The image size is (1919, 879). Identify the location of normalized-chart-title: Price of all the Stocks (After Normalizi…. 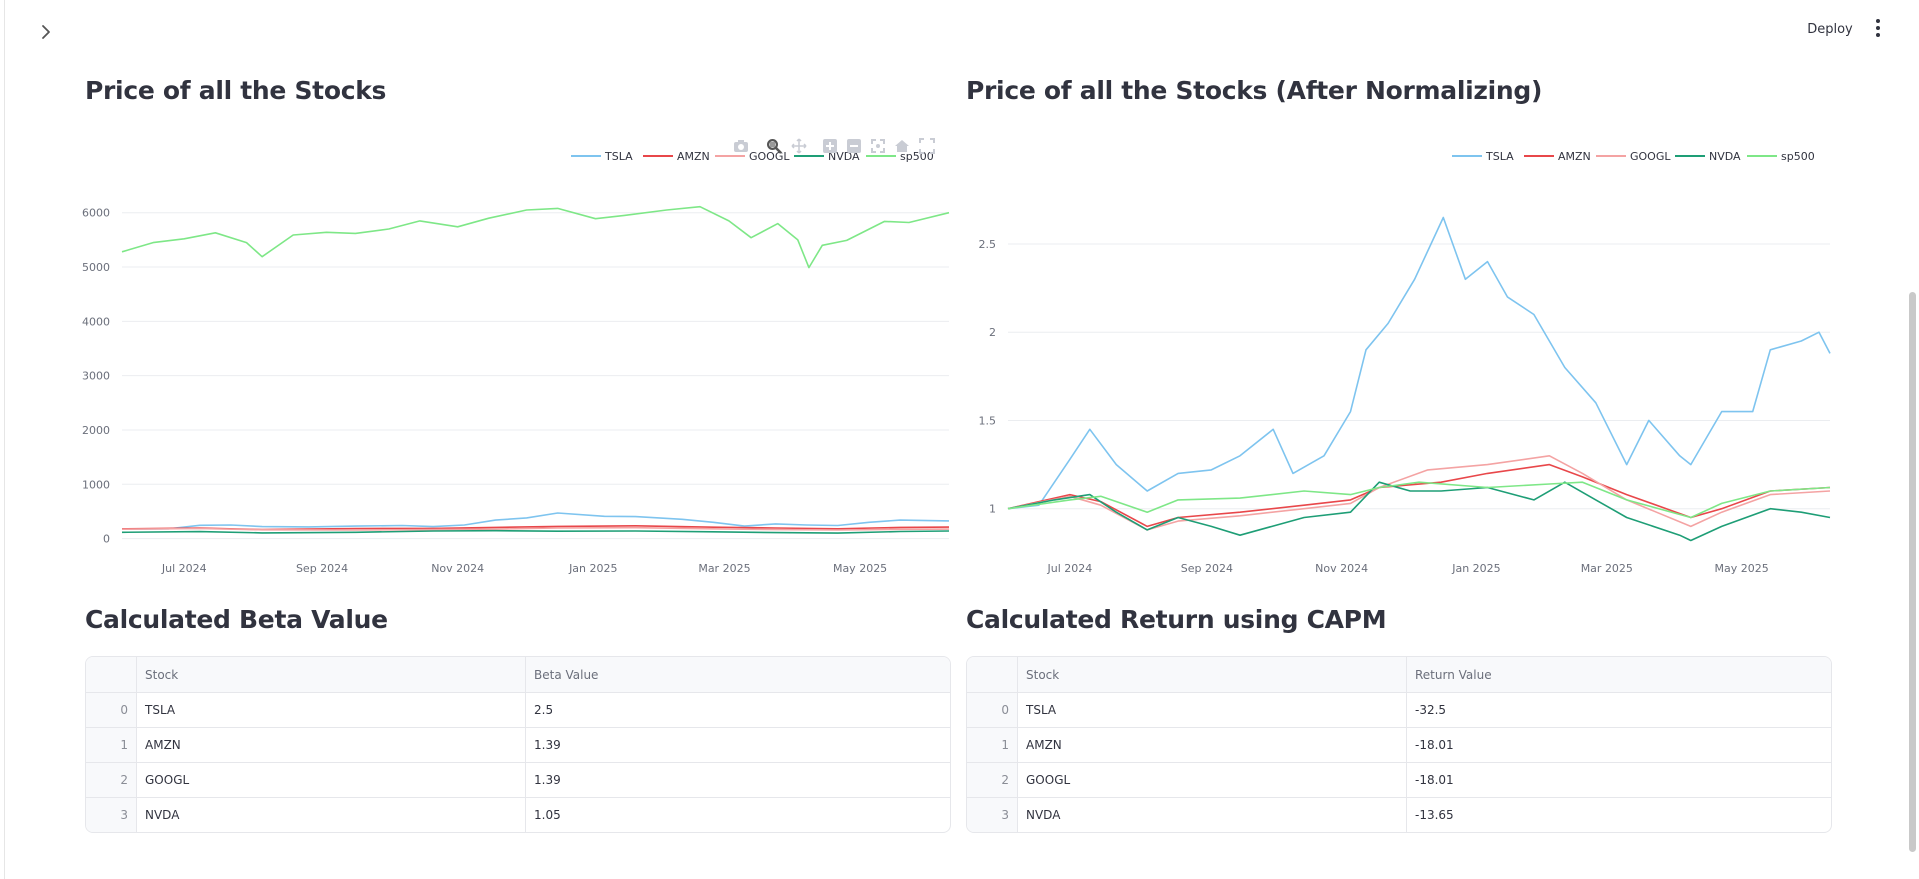
(1254, 90).